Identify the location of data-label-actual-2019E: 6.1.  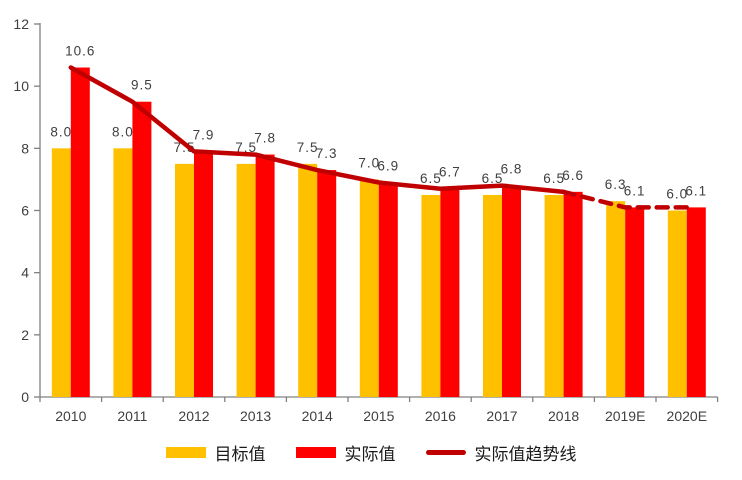
(635, 190).